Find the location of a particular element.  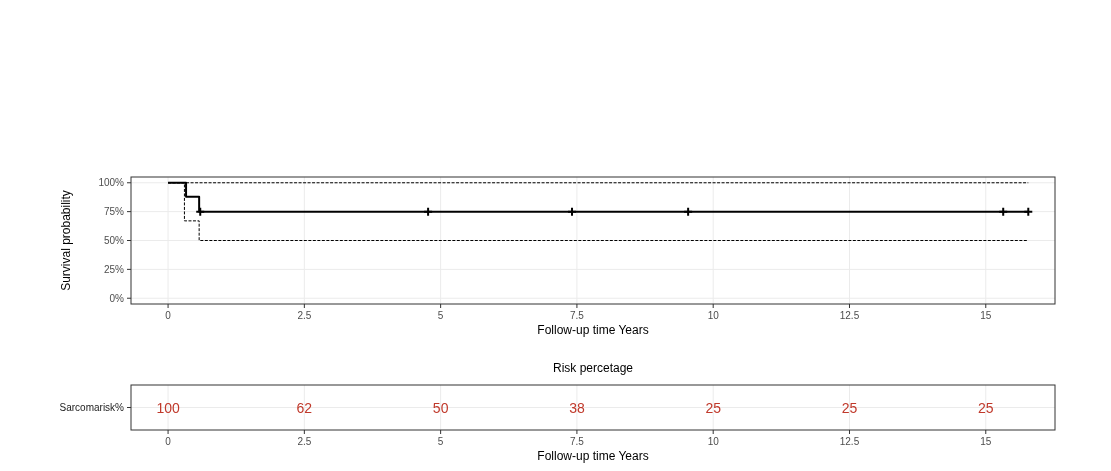

y-tick-label: 50% is located at coordinates (114, 240).